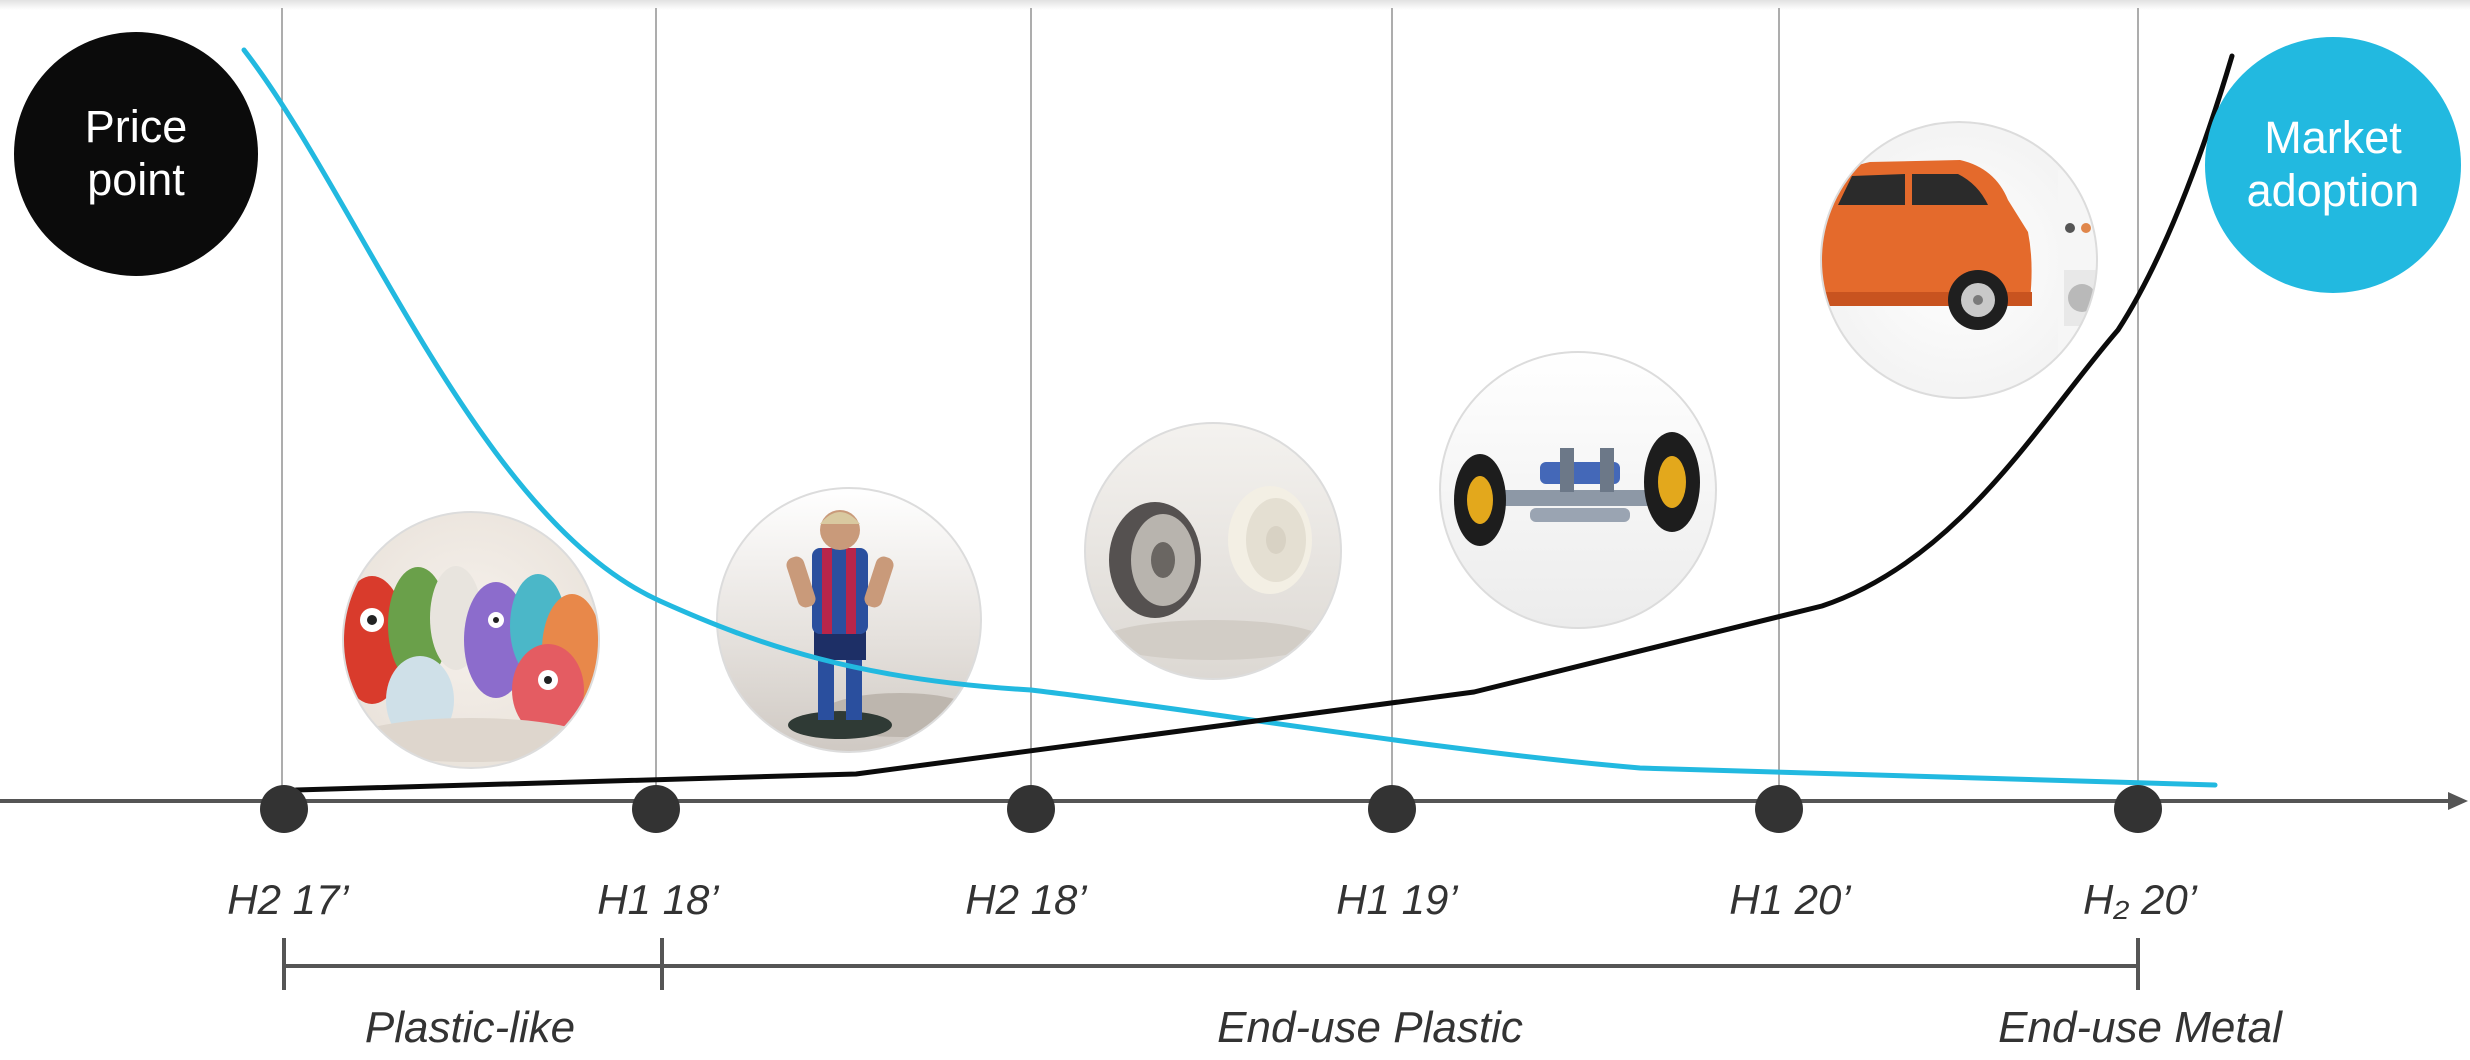  What do you see at coordinates (658, 899) in the screenshot?
I see `timeline-label-h1-18: H1 18’` at bounding box center [658, 899].